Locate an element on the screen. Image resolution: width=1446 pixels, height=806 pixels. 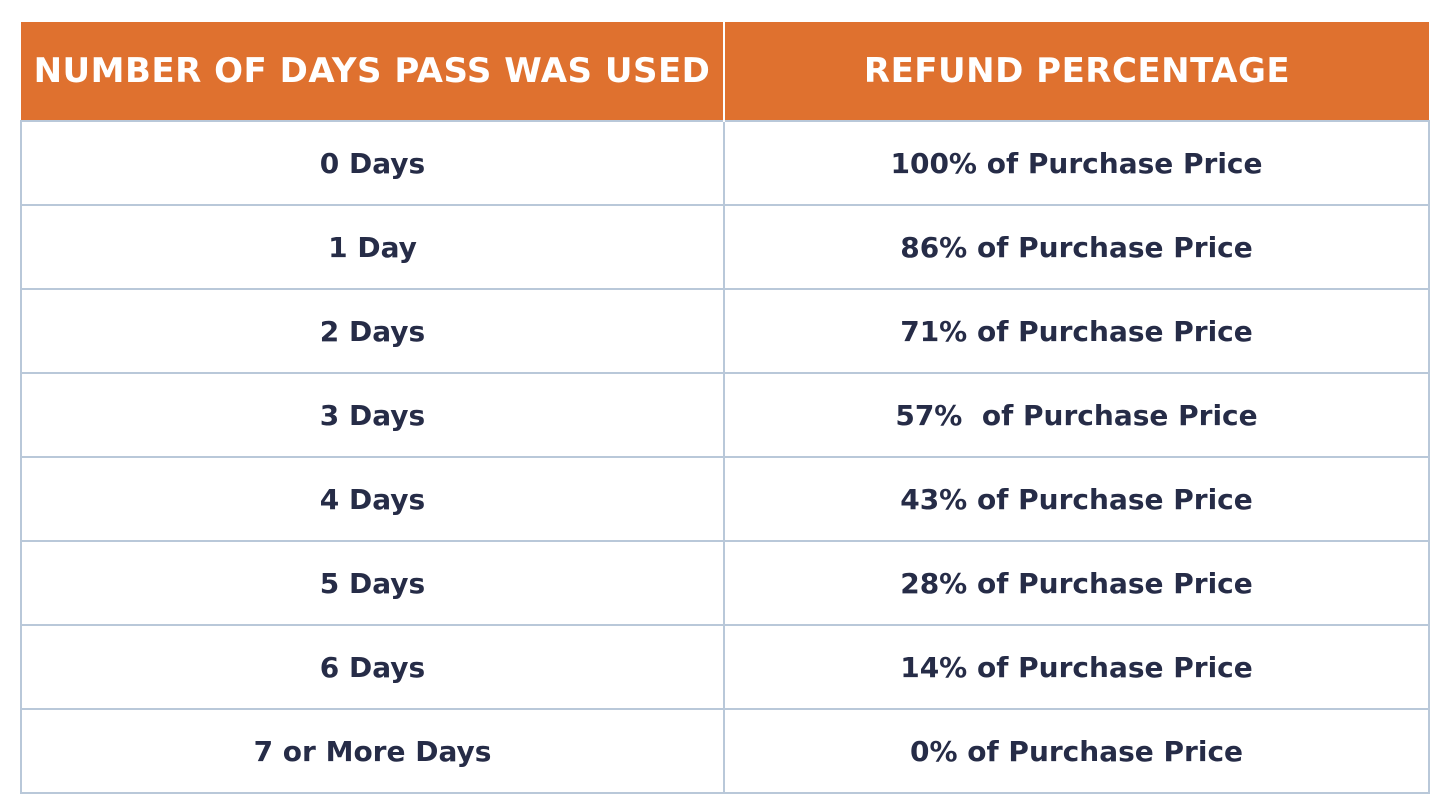
table-row: 4 Days 43% of Purchase Price is located at coordinates (725, 499).